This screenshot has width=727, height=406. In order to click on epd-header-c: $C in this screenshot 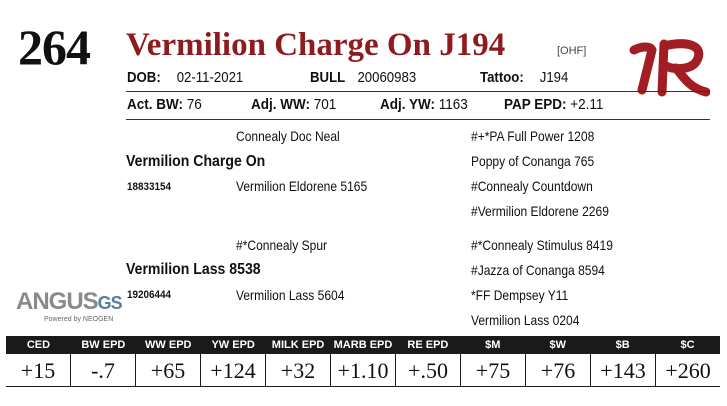, I will do `click(687, 345)`.